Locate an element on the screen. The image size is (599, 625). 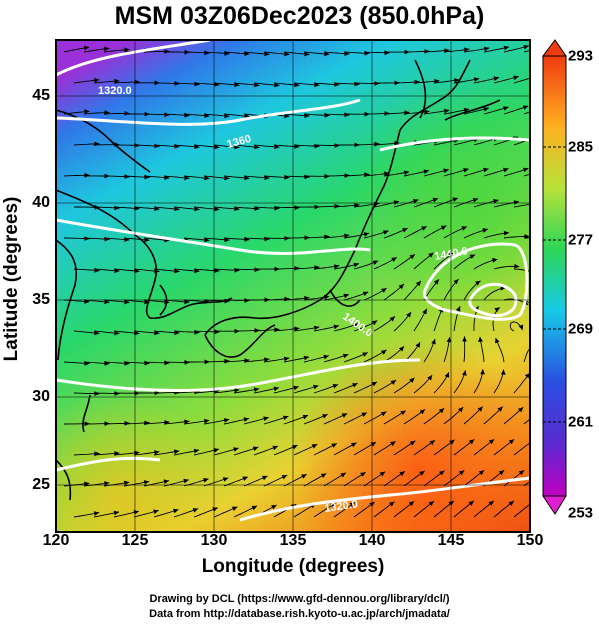
x-tick-label: 150 is located at coordinates (530, 540).